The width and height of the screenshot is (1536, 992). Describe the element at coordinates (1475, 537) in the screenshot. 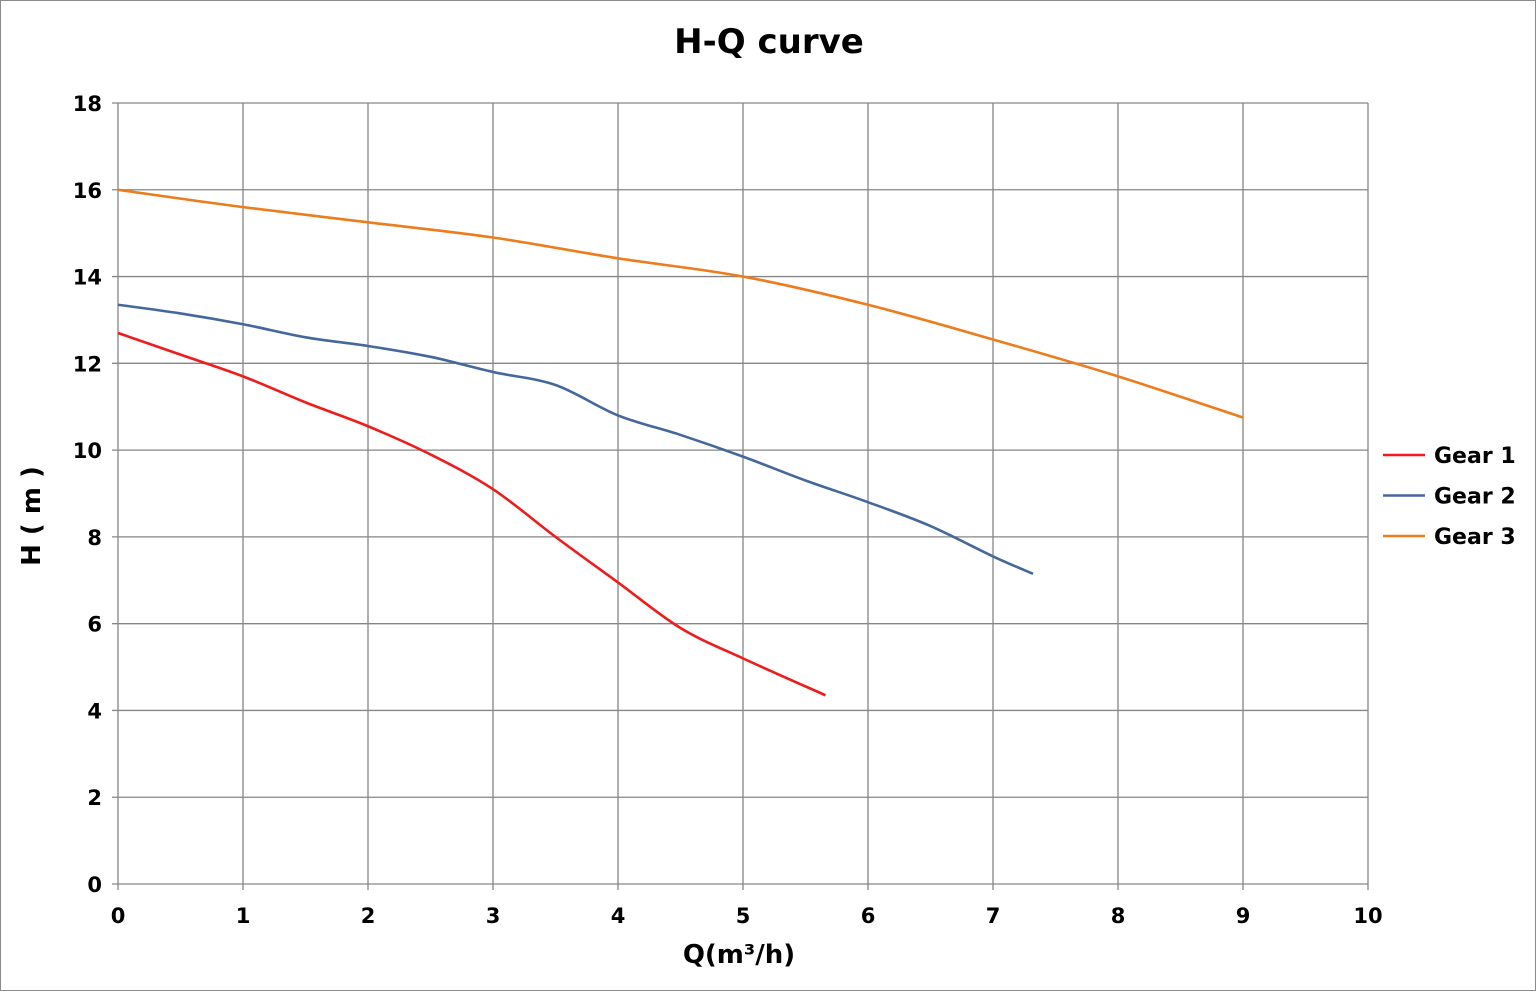

I see `legend-label: Gear 3` at that location.